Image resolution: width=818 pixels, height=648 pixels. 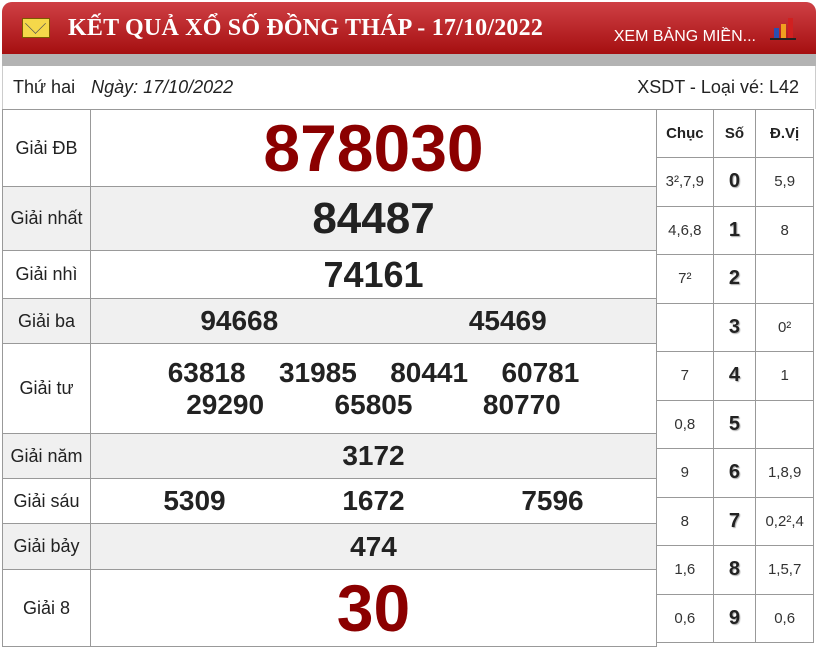 I want to click on loto-tens: 3²,7,9, so click(x=685, y=182).